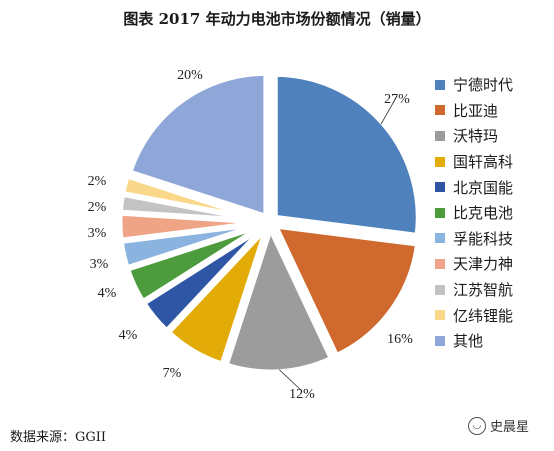 The width and height of the screenshot is (554, 451). I want to click on legend-label: 国轩高科, so click(483, 162).